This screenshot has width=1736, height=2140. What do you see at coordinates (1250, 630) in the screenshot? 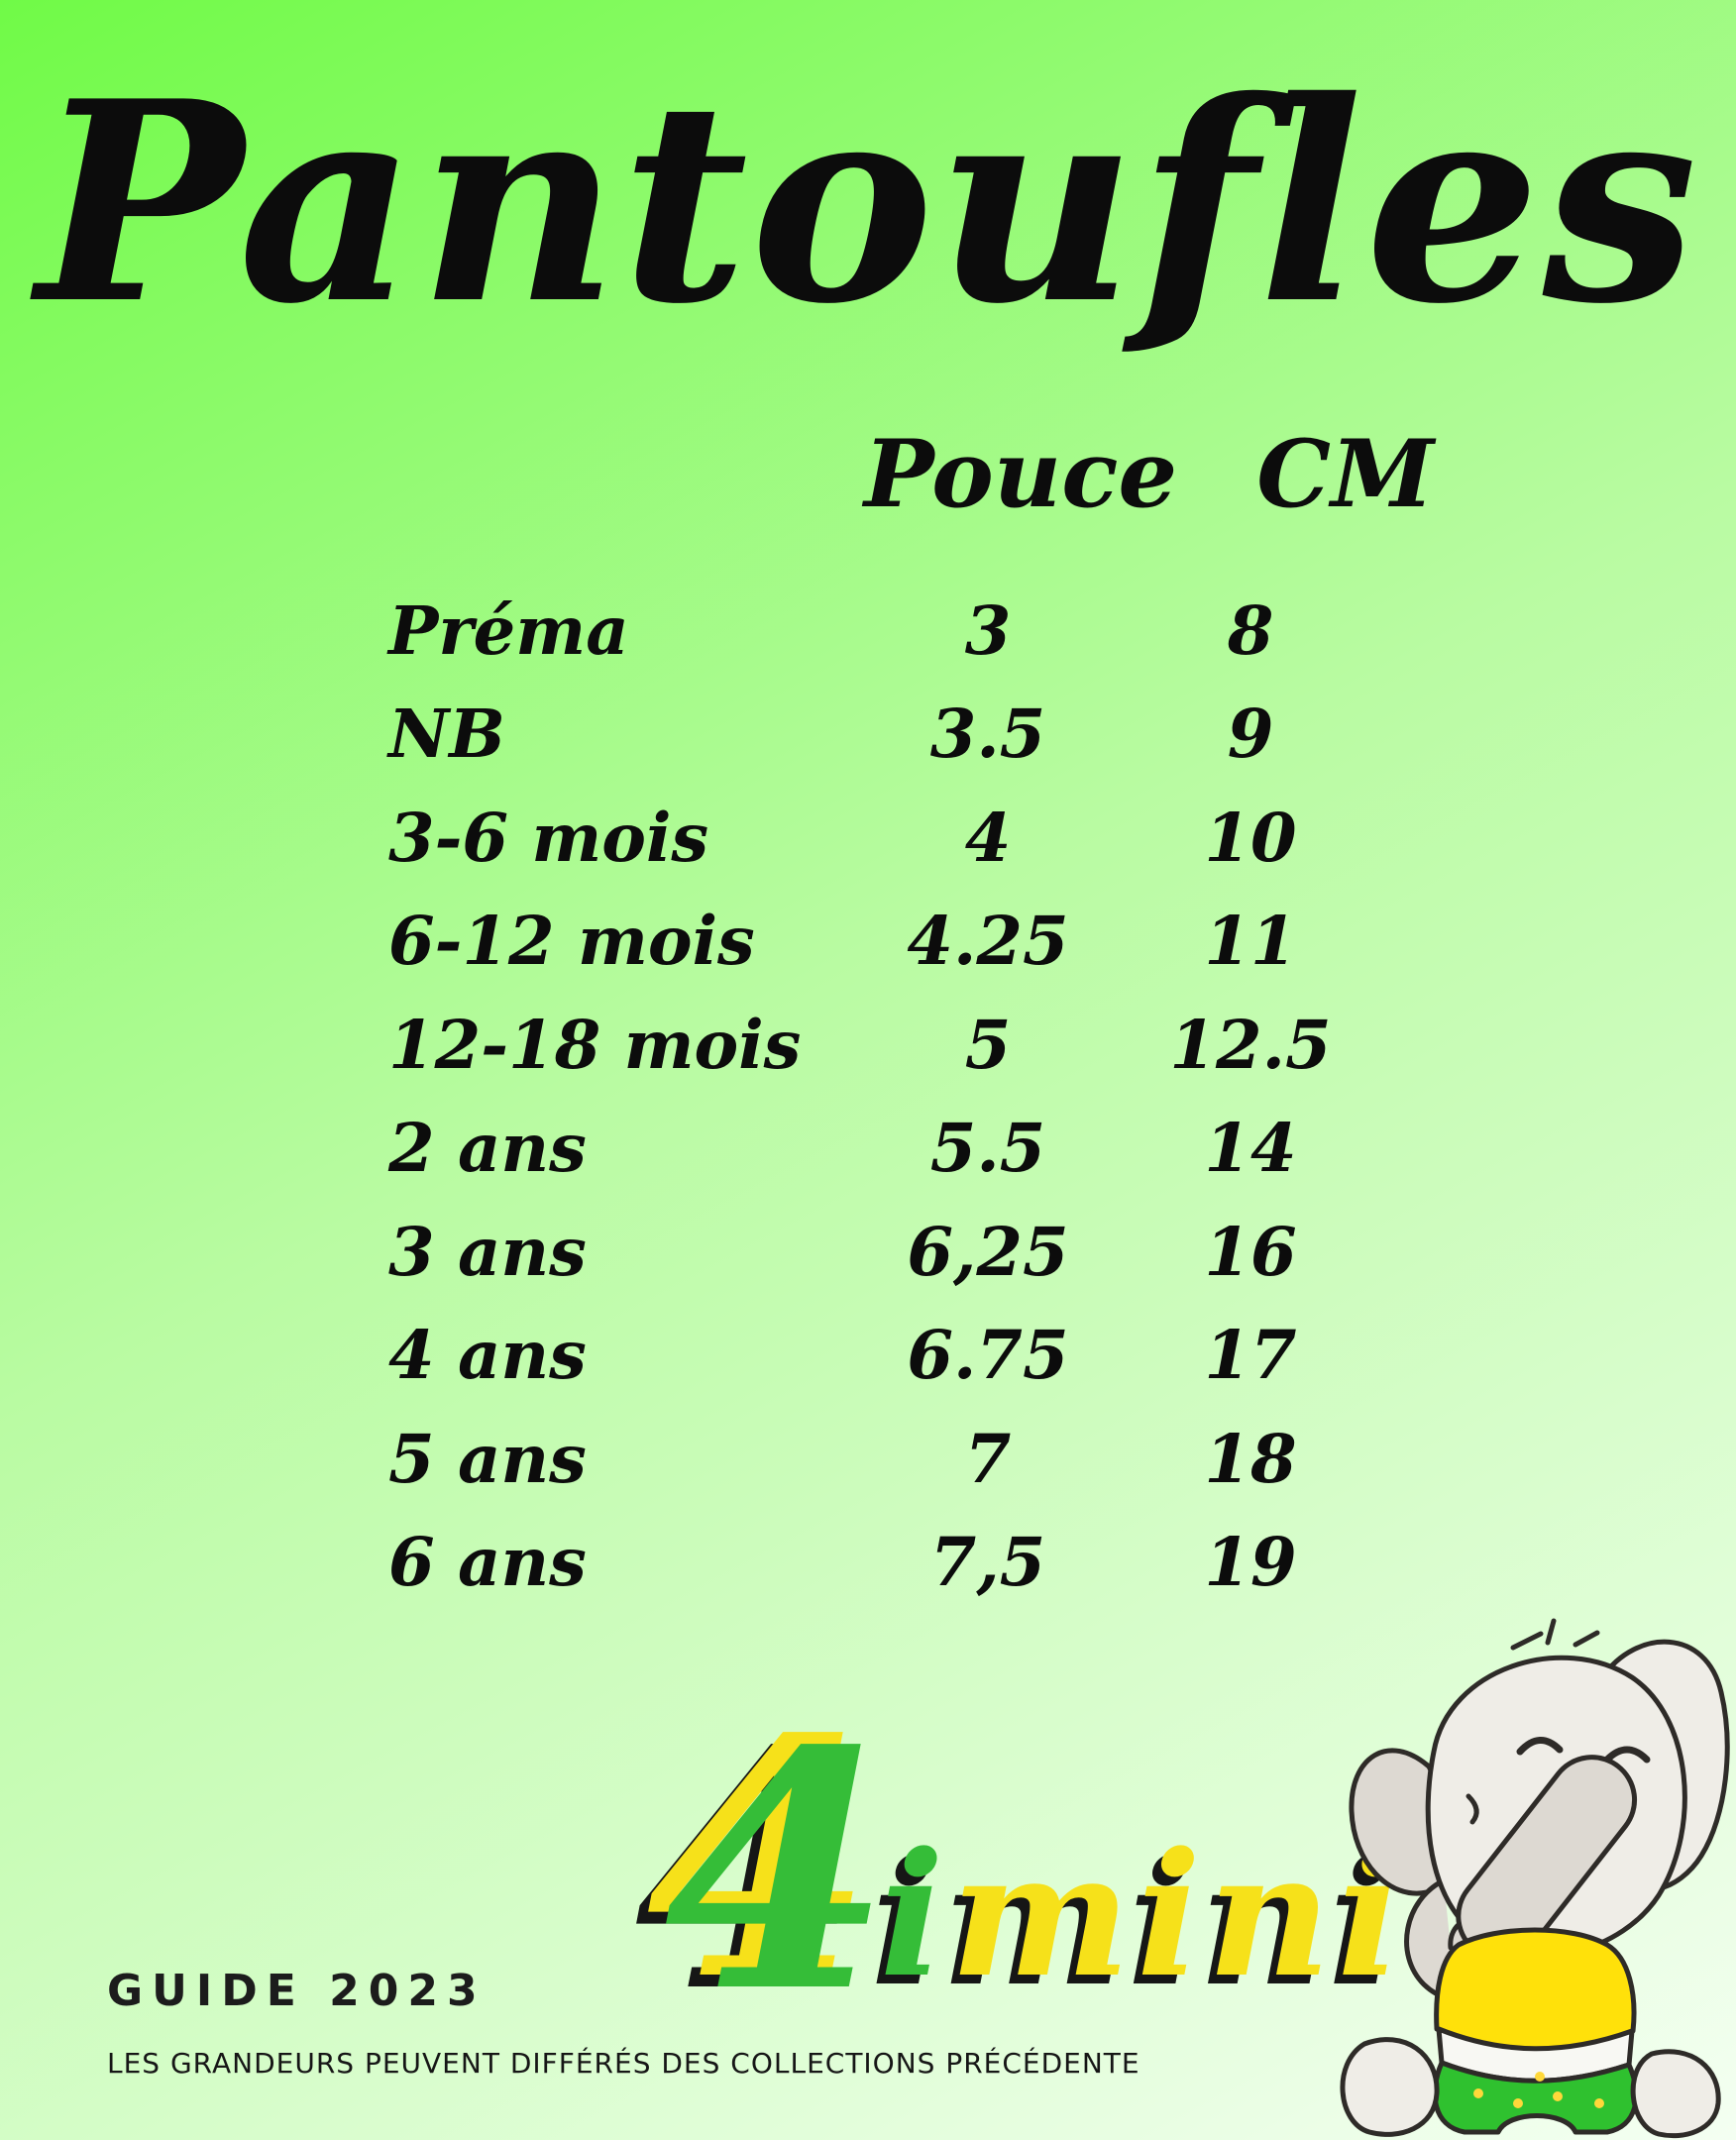
I see `cm-value: 8` at bounding box center [1250, 630].